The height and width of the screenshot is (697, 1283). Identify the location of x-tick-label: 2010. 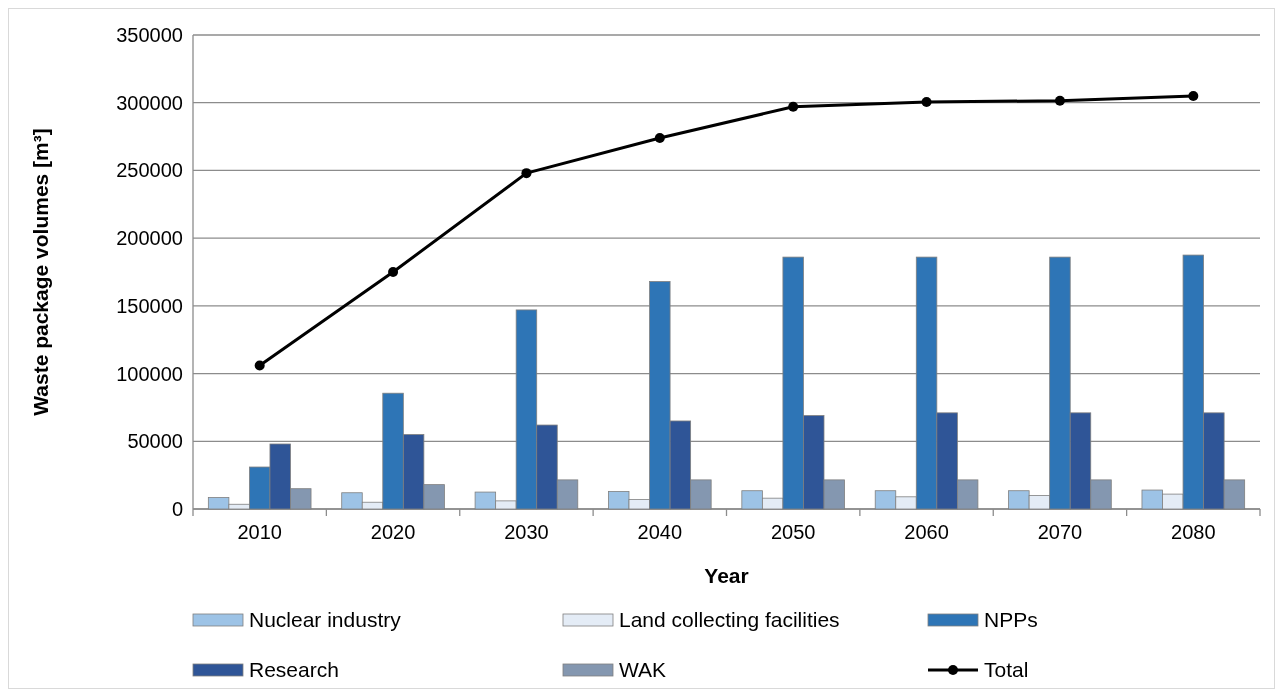
(259, 532).